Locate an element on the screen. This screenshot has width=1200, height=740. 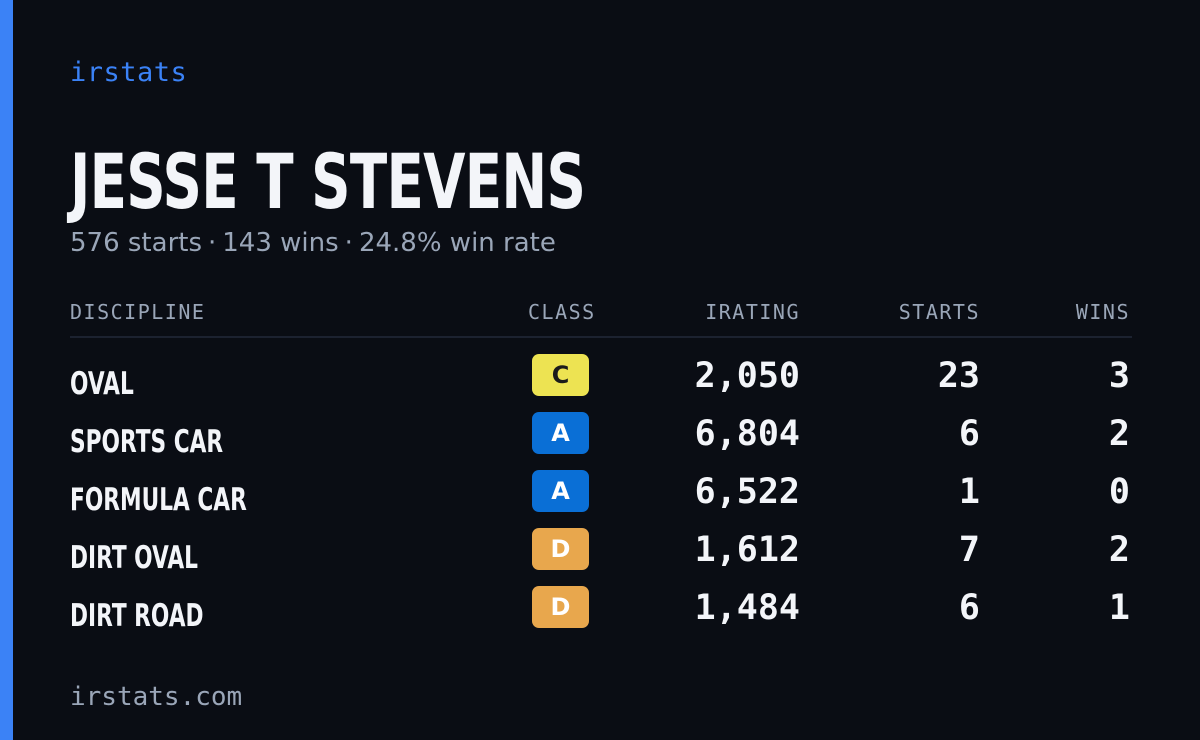
table-row: FORMULA CAR A 6,522 1 0 is located at coordinates (601, 499).